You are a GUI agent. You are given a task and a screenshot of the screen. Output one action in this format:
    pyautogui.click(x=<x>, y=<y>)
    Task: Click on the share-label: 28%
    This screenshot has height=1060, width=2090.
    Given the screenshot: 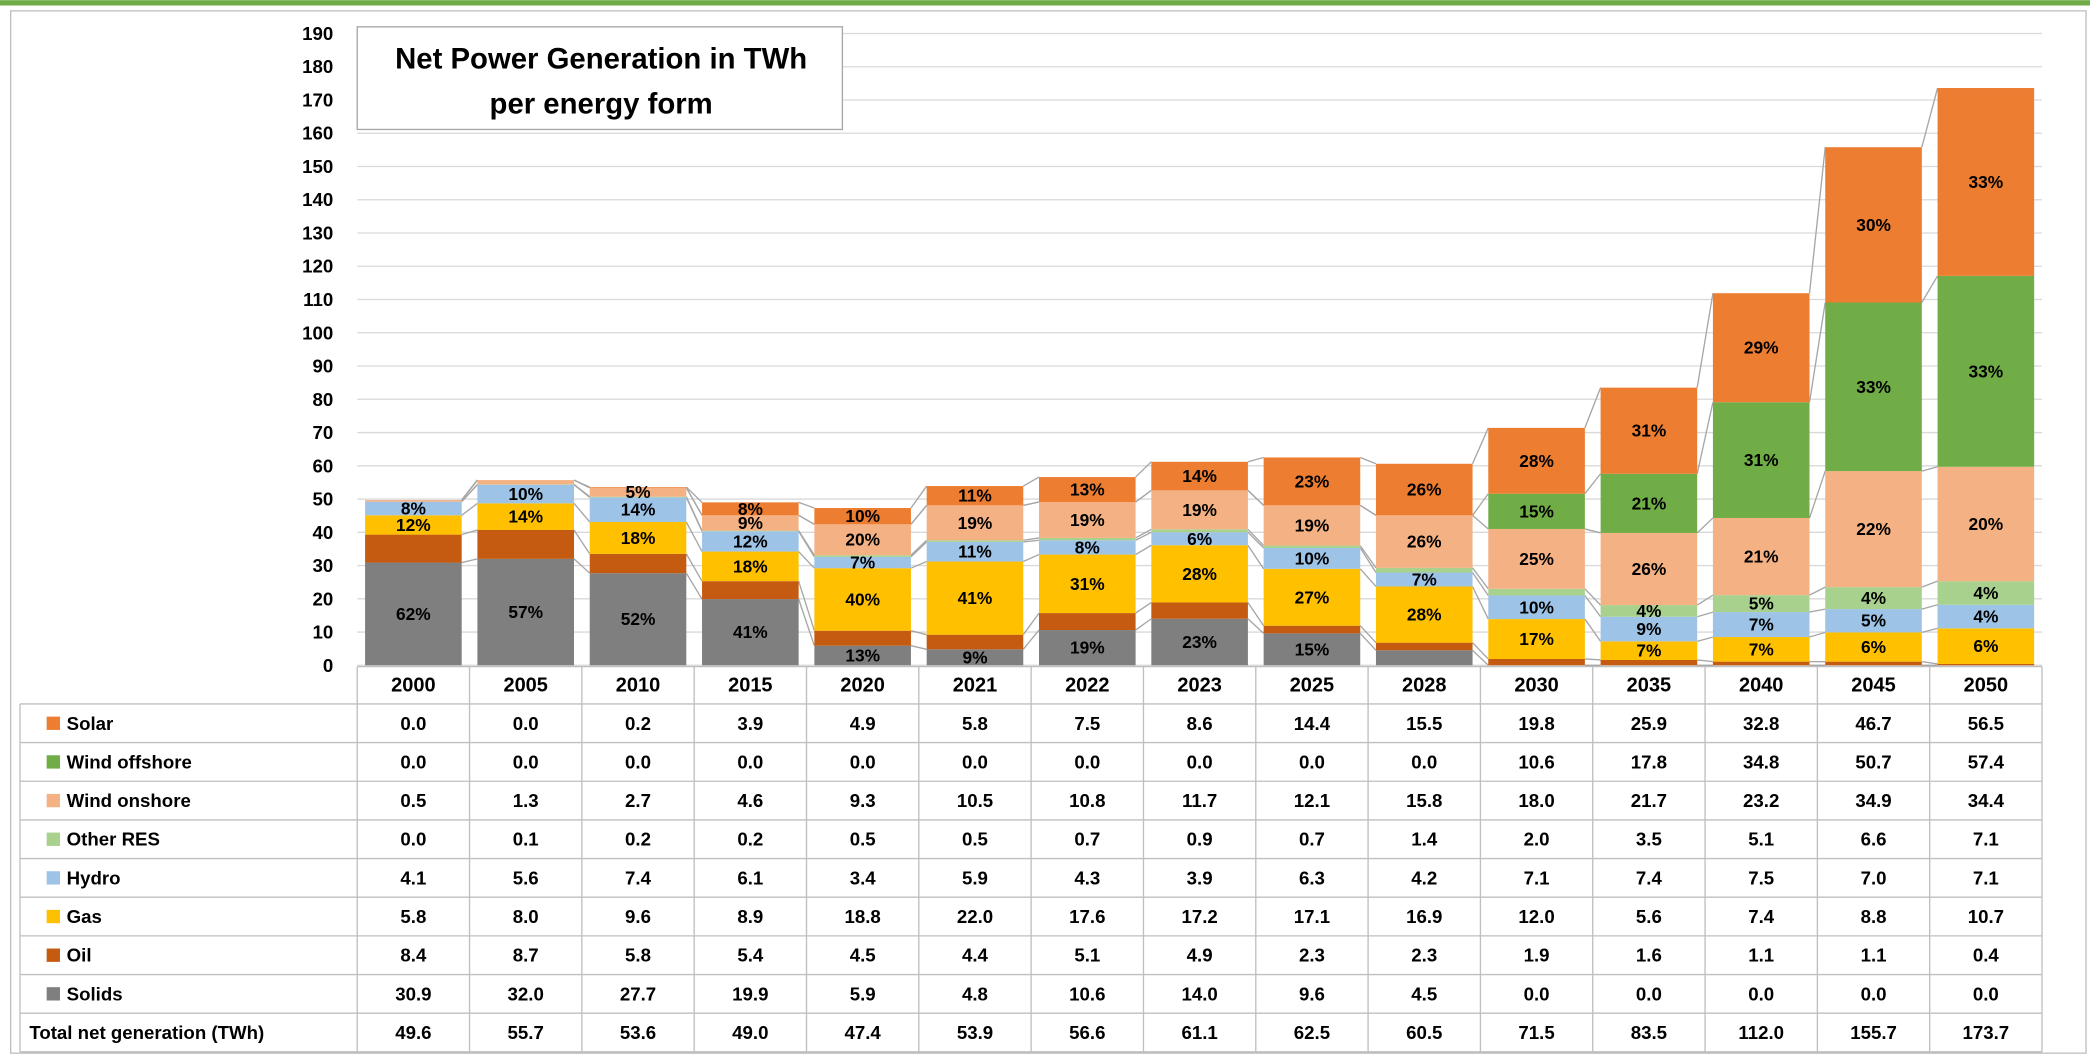 What is the action you would take?
    pyautogui.click(x=1536, y=461)
    